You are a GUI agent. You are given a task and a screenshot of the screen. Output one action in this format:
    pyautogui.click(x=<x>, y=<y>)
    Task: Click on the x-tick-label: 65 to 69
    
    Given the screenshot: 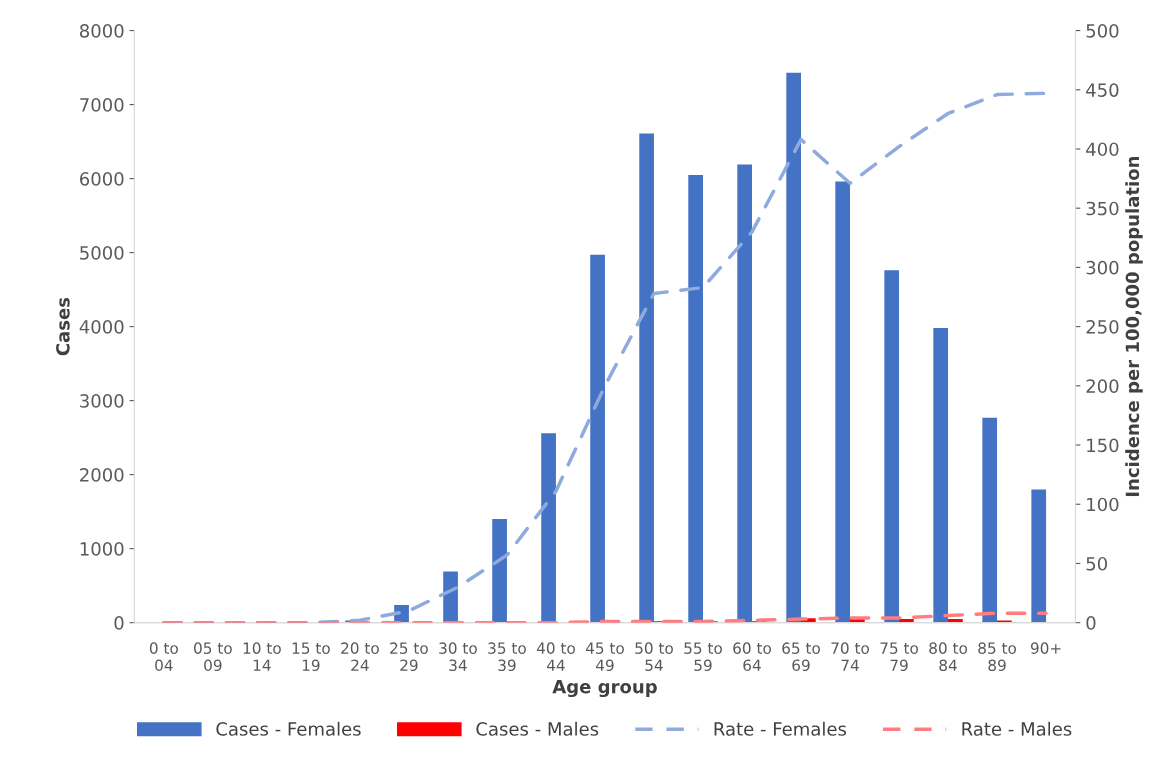 What is the action you would take?
    pyautogui.click(x=801, y=657)
    